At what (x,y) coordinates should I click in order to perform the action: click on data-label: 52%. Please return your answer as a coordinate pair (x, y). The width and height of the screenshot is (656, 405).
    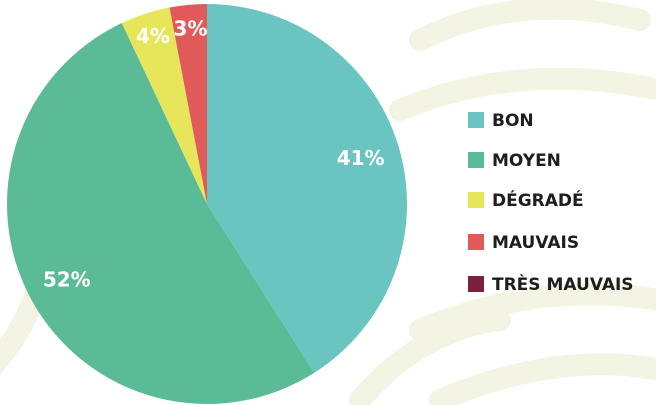
    Looking at the image, I should click on (67, 280).